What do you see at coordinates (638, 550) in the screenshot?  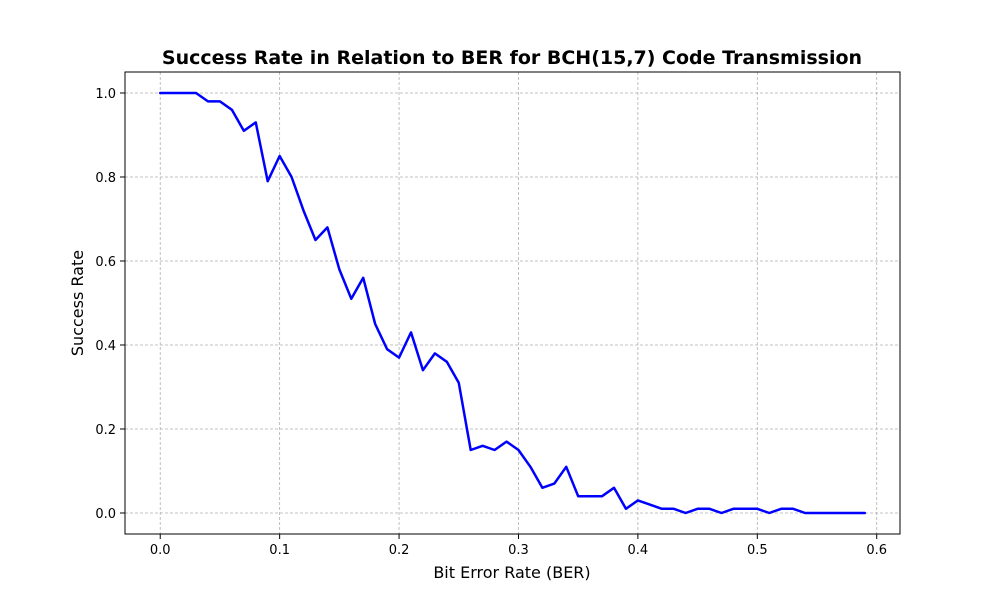 I see `x-tick-label: 0.4` at bounding box center [638, 550].